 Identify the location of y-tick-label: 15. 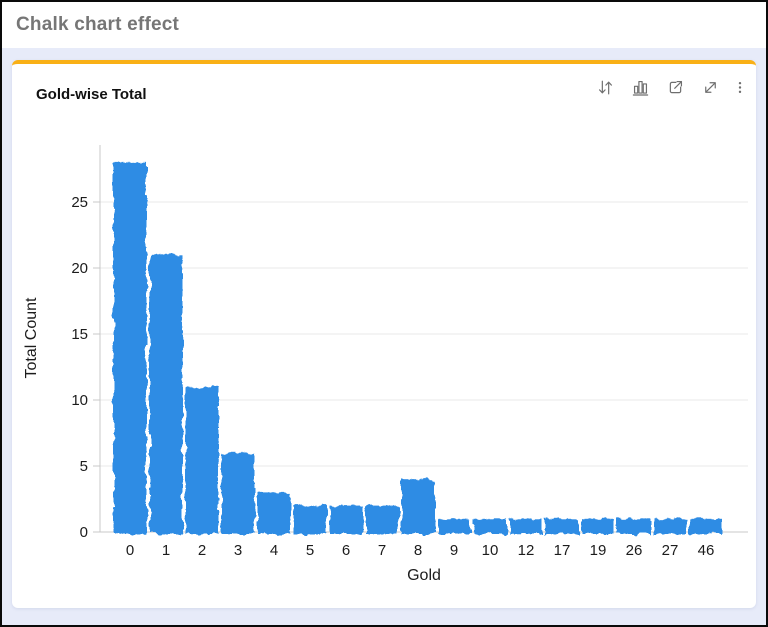
(79, 334).